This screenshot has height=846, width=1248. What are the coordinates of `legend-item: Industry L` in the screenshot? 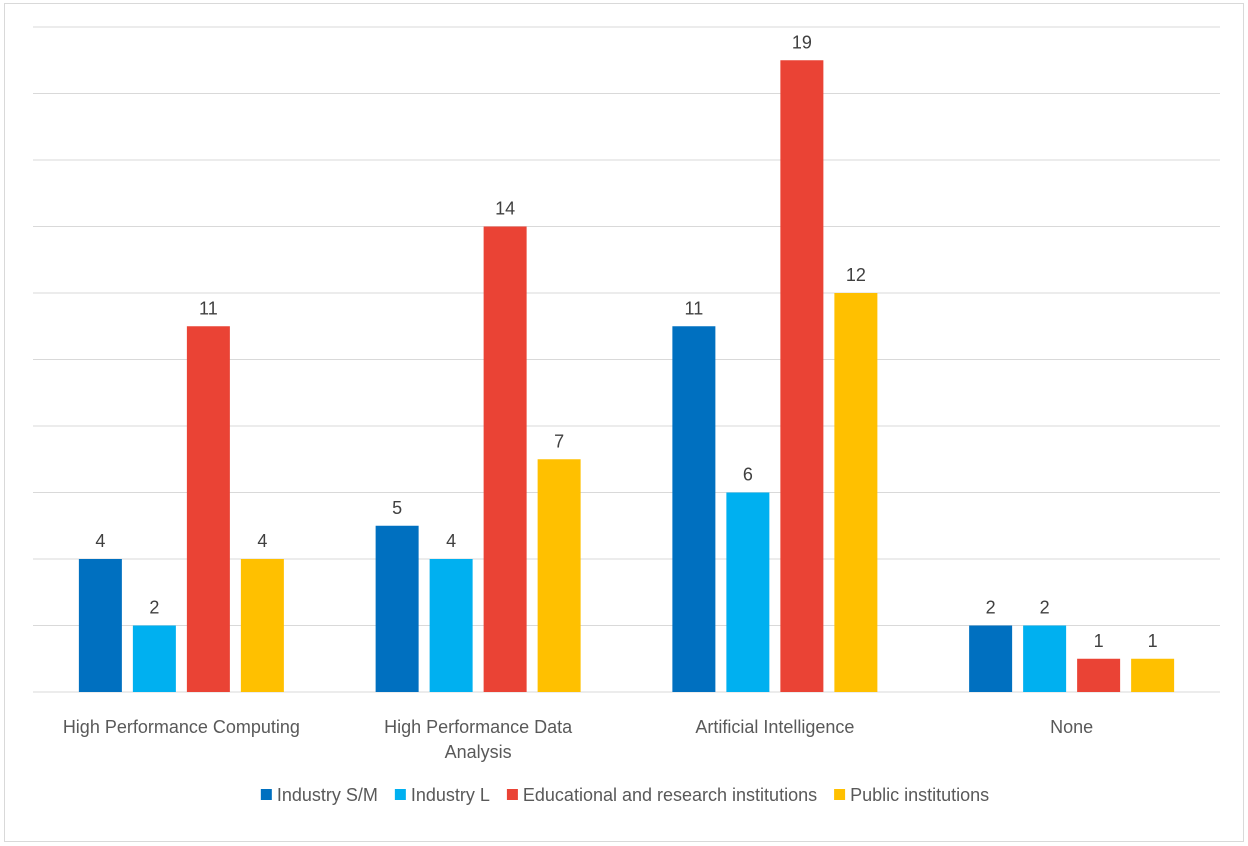 It's located at (442, 795).